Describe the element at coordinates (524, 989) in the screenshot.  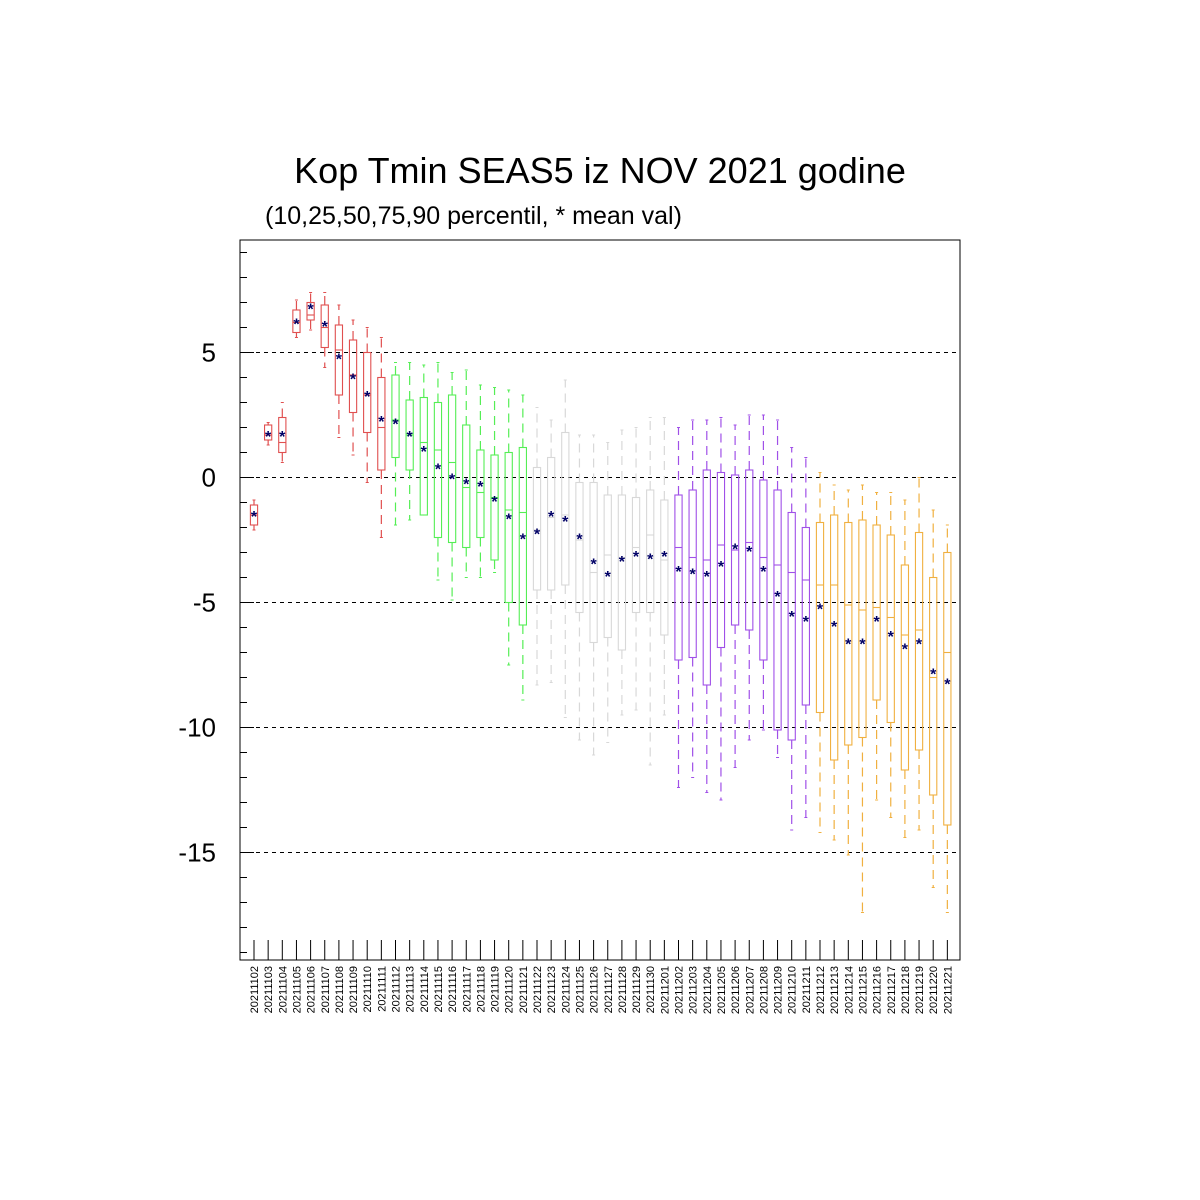
I see `x-tick-label: 20211121` at that location.